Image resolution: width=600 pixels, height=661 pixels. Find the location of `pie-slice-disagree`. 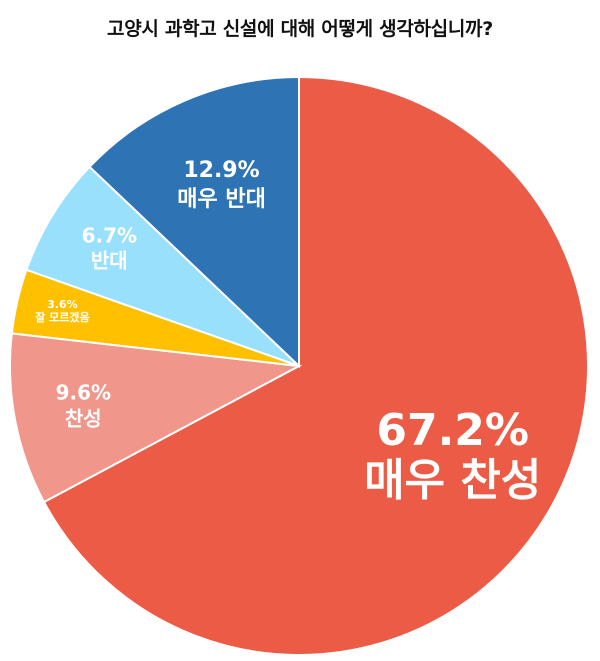

pie-slice-disagree is located at coordinates (162, 266).